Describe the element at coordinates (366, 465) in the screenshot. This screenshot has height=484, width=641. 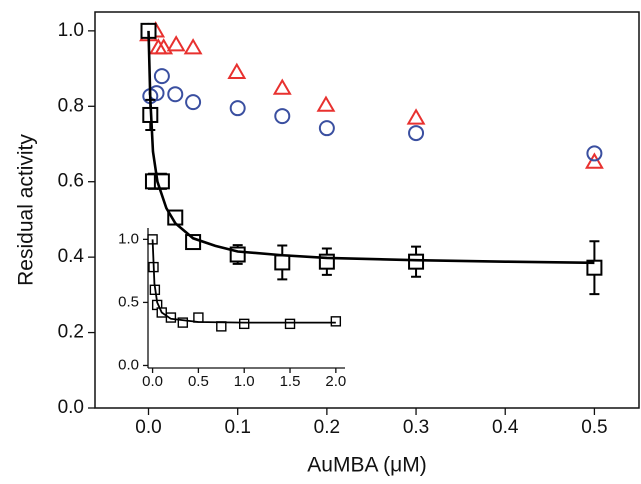
I see `x-axis-label: AuMBA (μM)` at that location.